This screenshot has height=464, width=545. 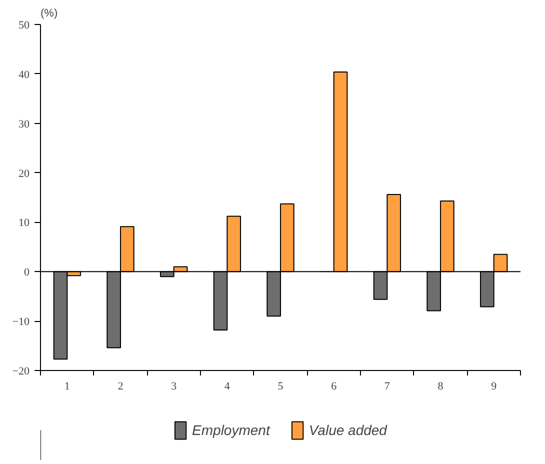 I want to click on y-tick-label: 0, so click(x=27, y=272).